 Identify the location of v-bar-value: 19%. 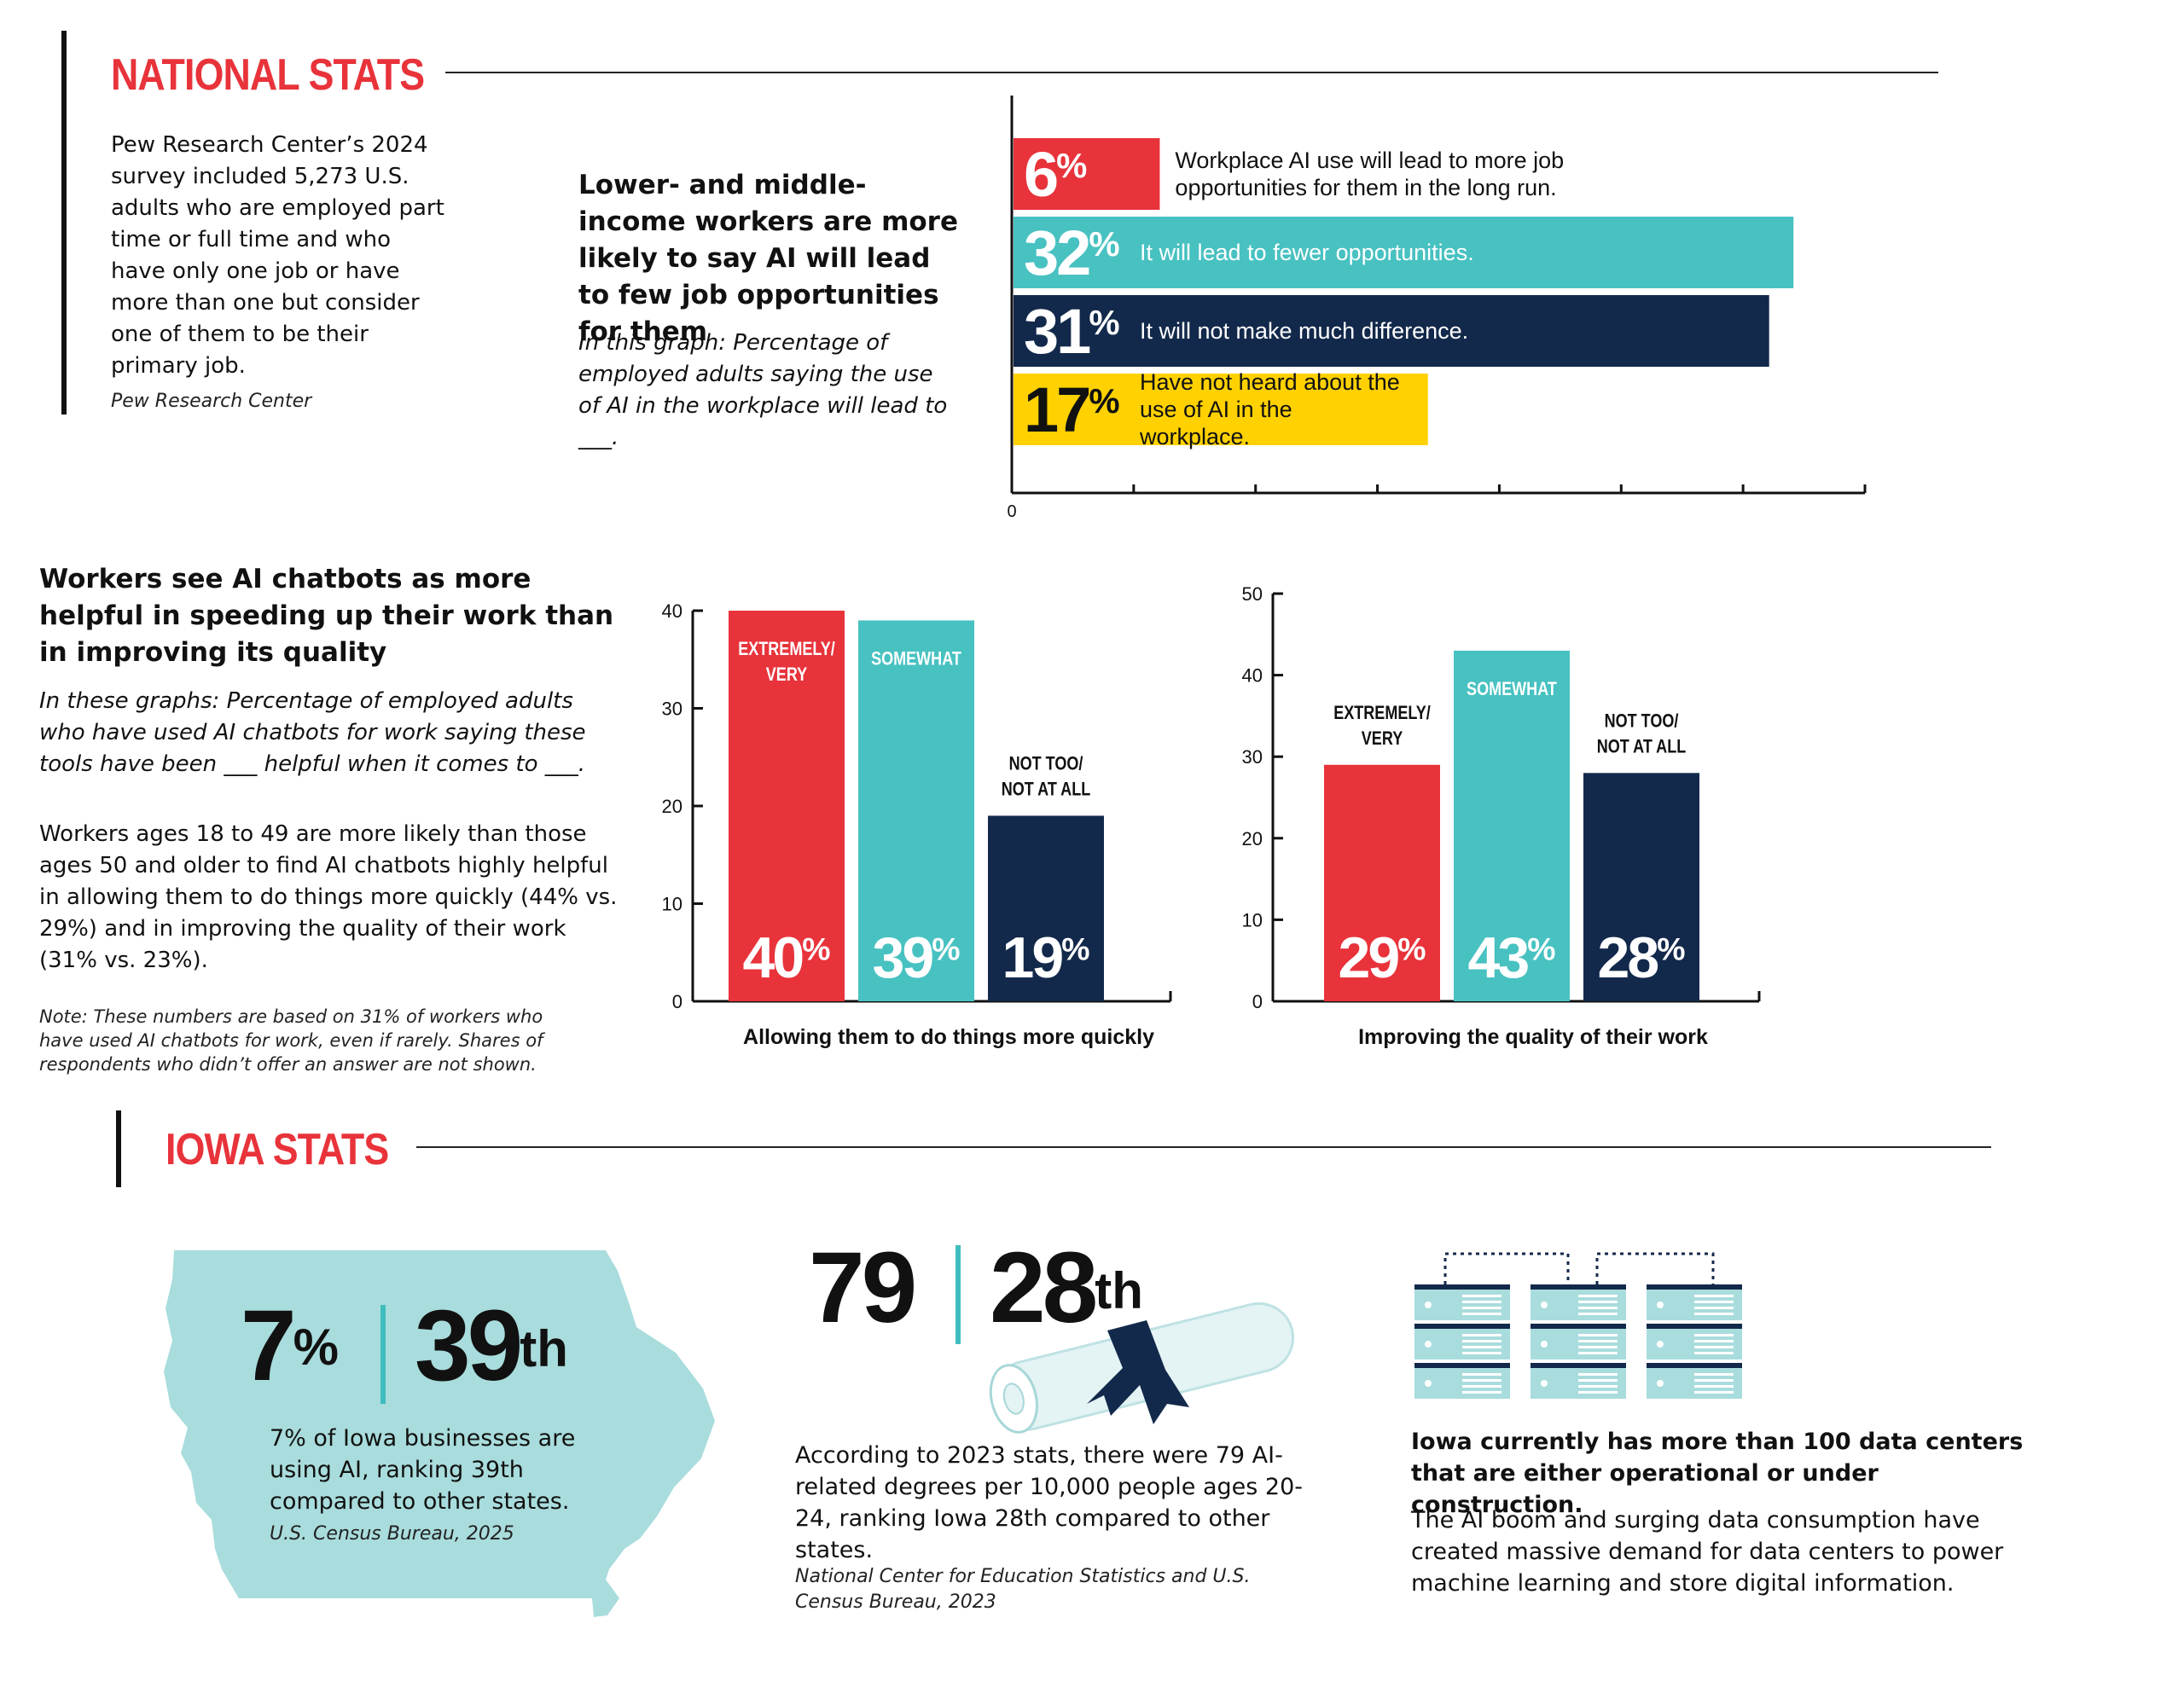
(1046, 957).